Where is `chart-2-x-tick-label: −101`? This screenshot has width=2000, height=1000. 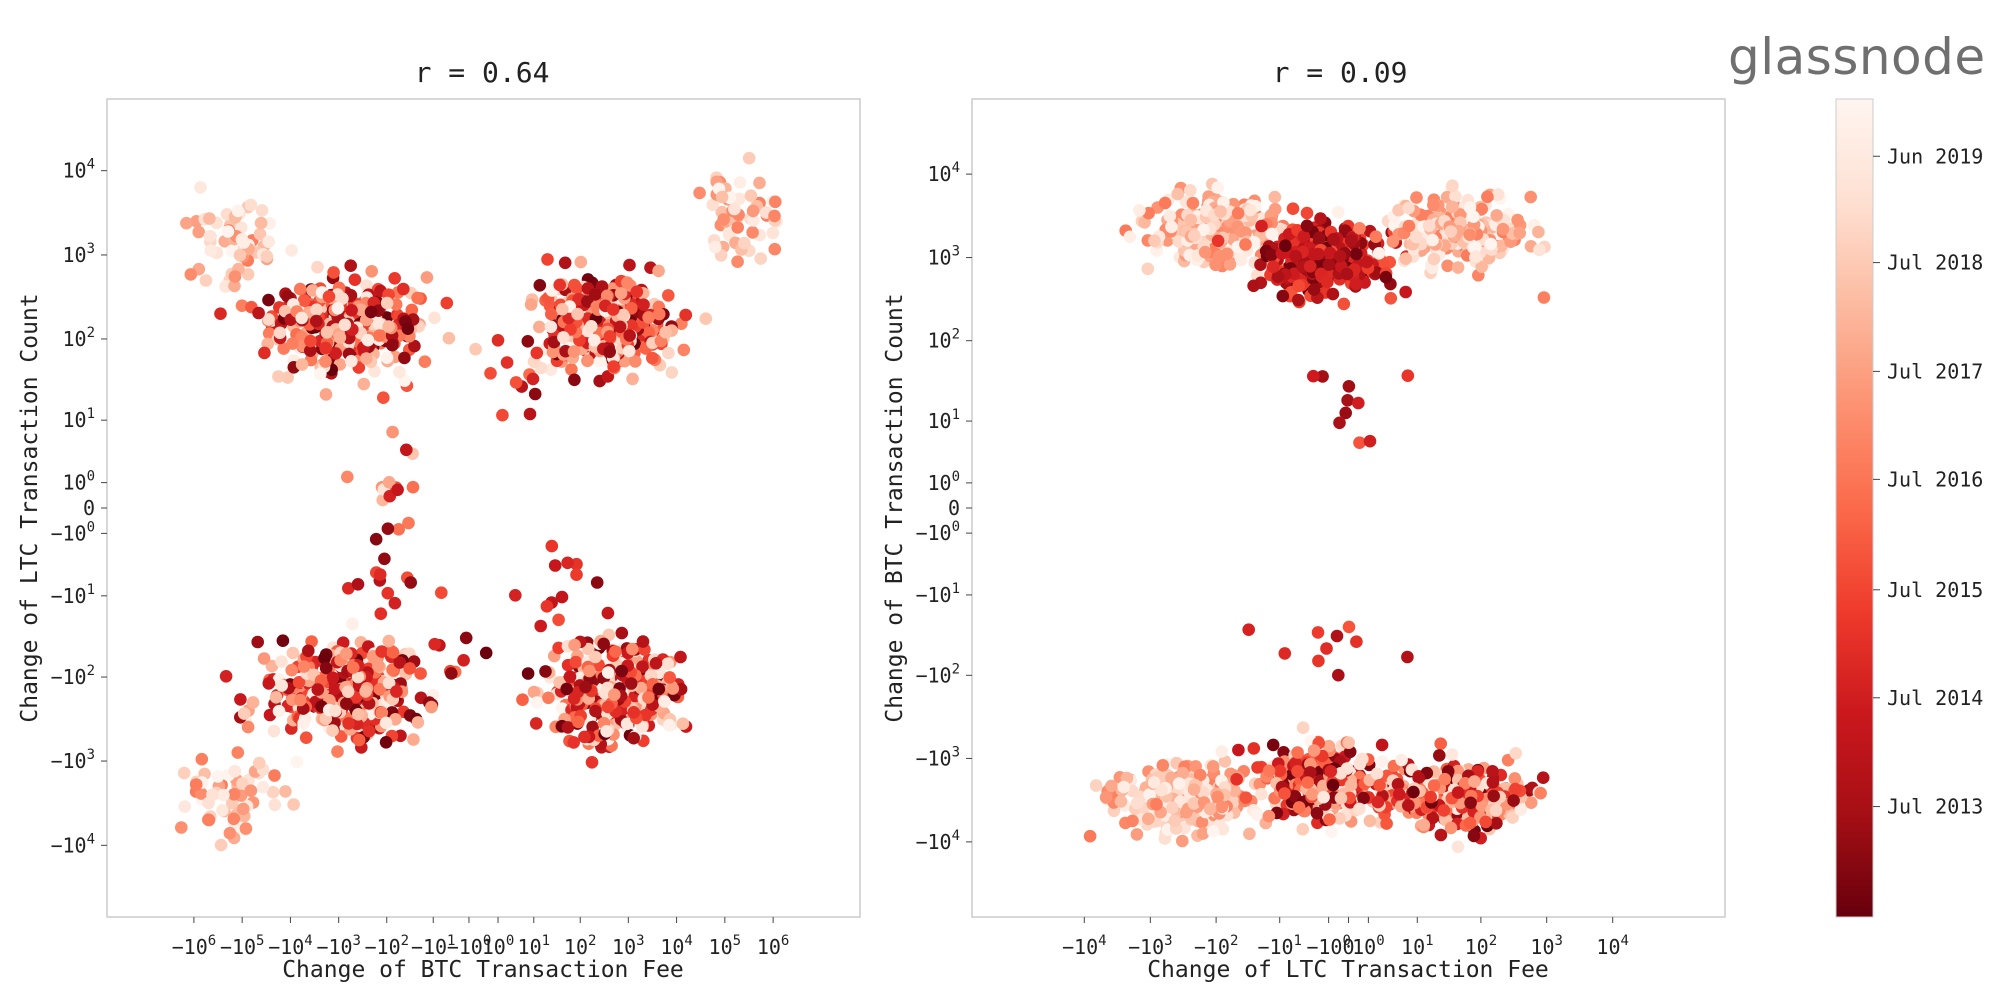 chart-2-x-tick-label: −101 is located at coordinates (1279, 946).